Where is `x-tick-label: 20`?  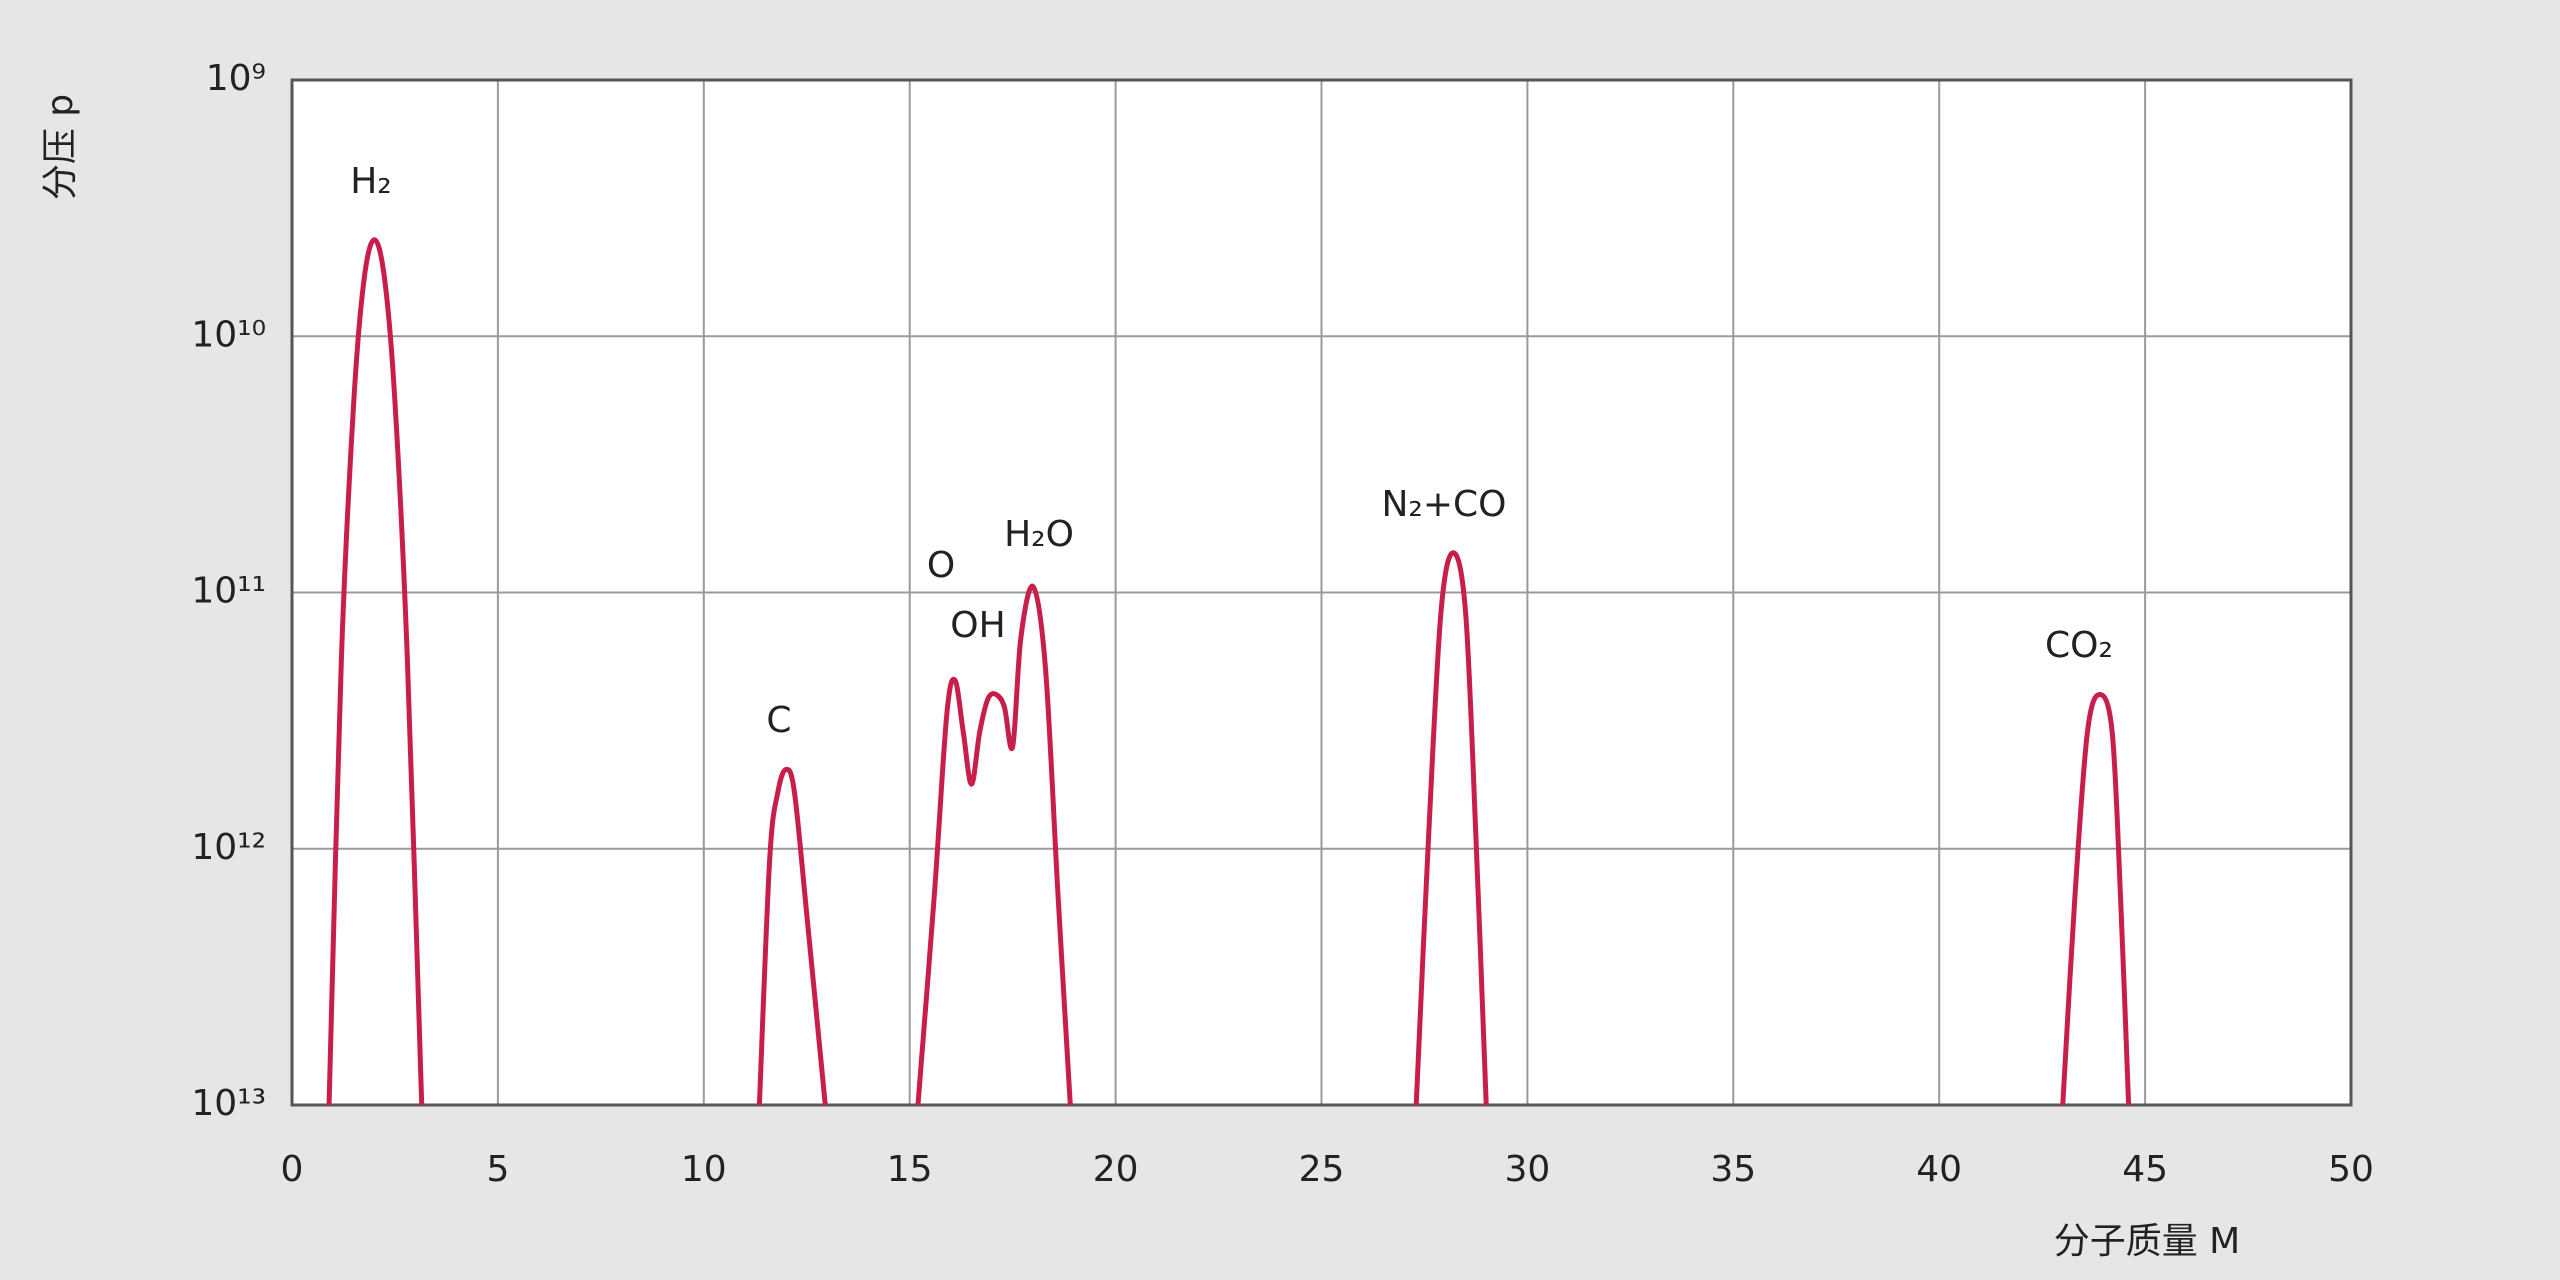 x-tick-label: 20 is located at coordinates (1116, 1169).